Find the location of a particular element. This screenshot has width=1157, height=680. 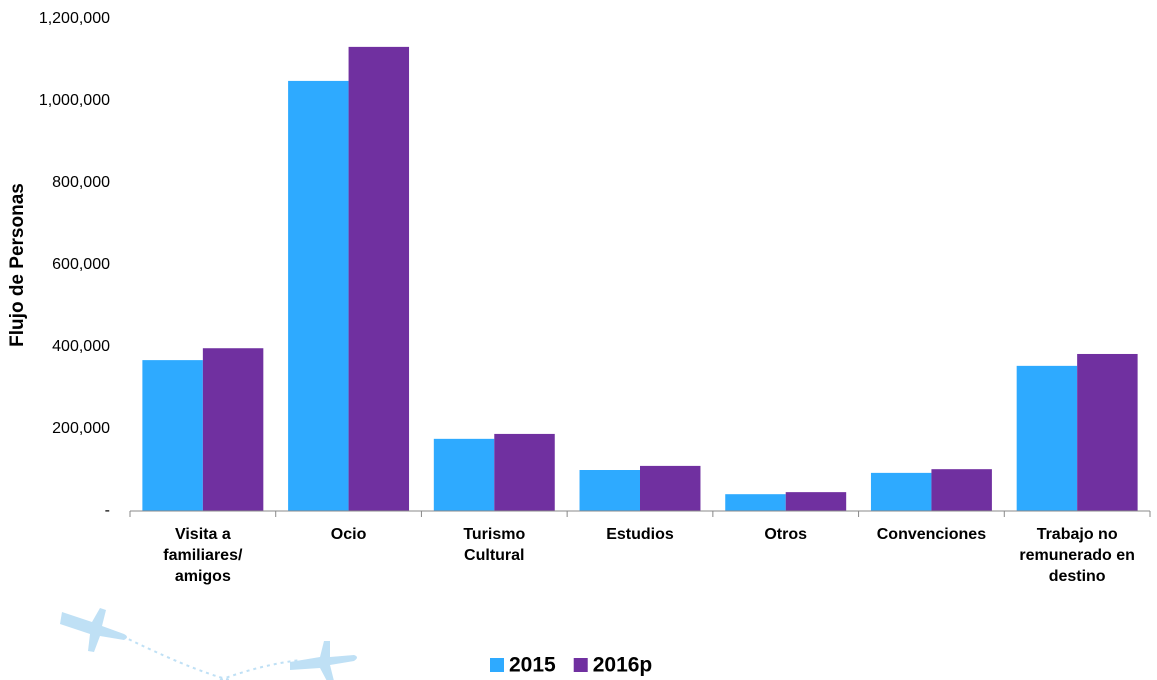

y-tick-label: 200,000 is located at coordinates (81, 428).